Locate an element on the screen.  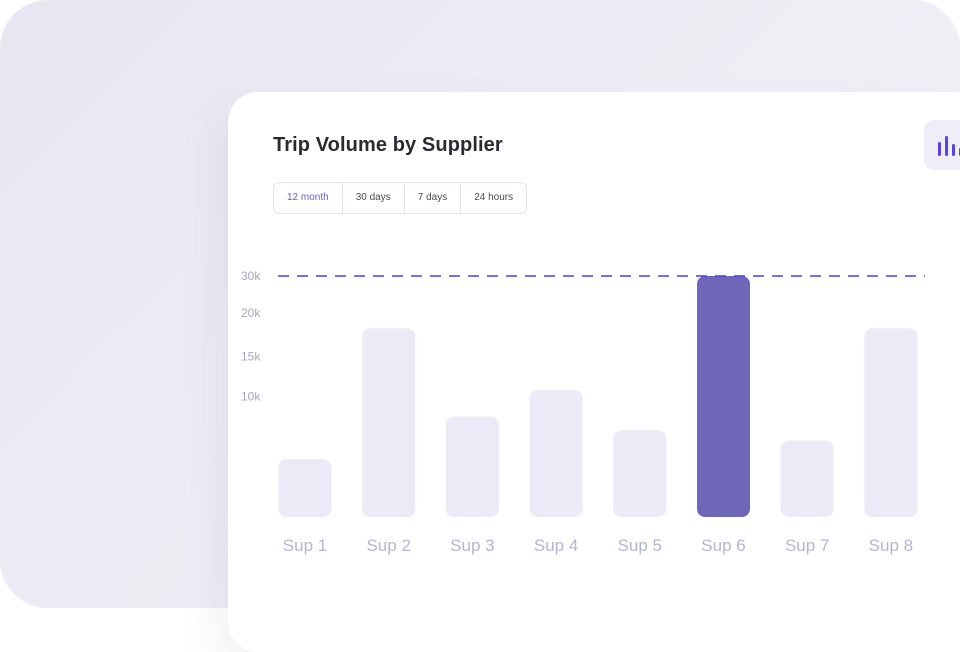
chart-title: Trip Volume by Supplier is located at coordinates (388, 145).